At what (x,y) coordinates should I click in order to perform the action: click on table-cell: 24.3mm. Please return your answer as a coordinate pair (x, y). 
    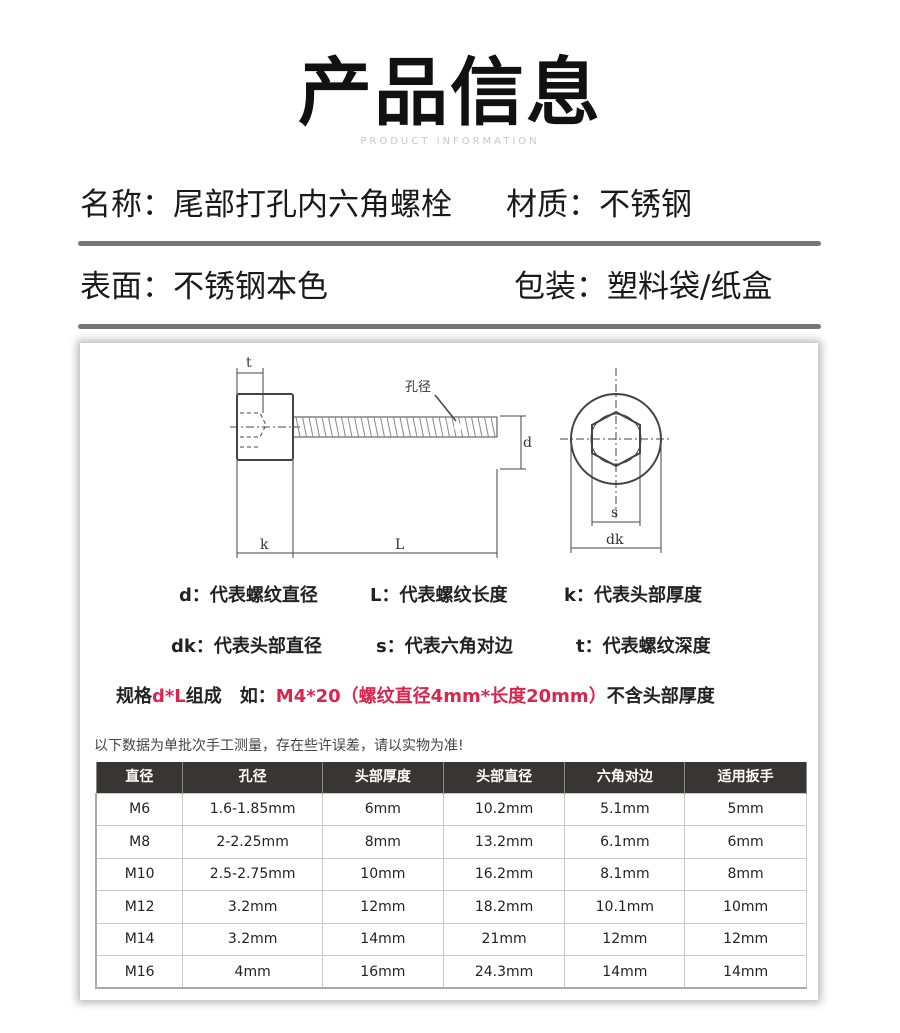
    Looking at the image, I should click on (504, 972).